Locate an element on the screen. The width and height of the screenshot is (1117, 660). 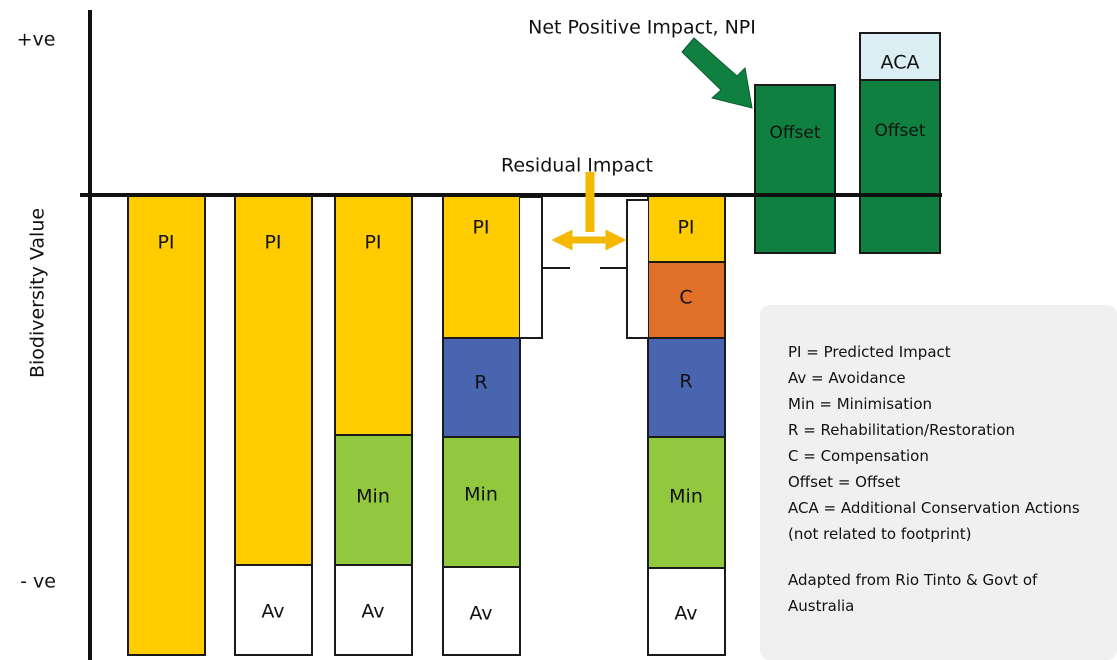
arrow is located at coordinates (717, 73).